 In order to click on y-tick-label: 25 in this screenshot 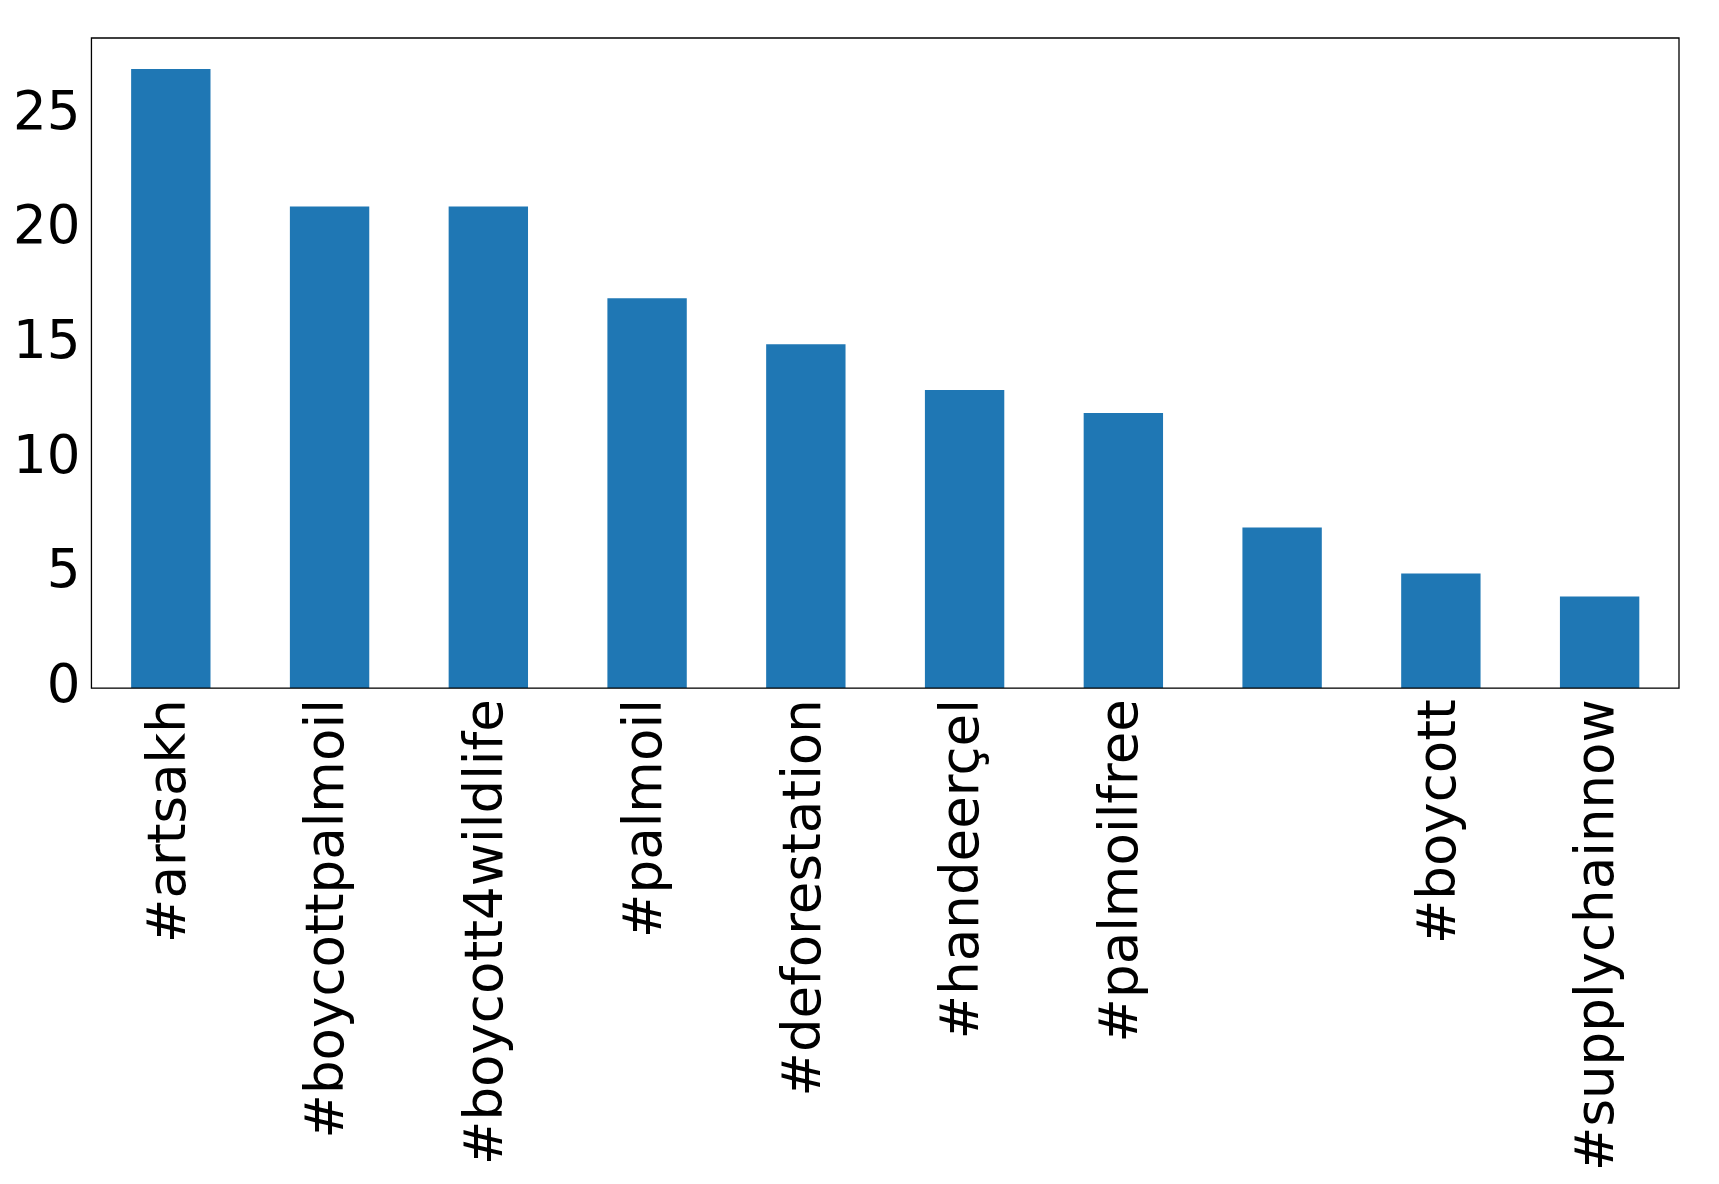, I will do `click(46, 110)`.